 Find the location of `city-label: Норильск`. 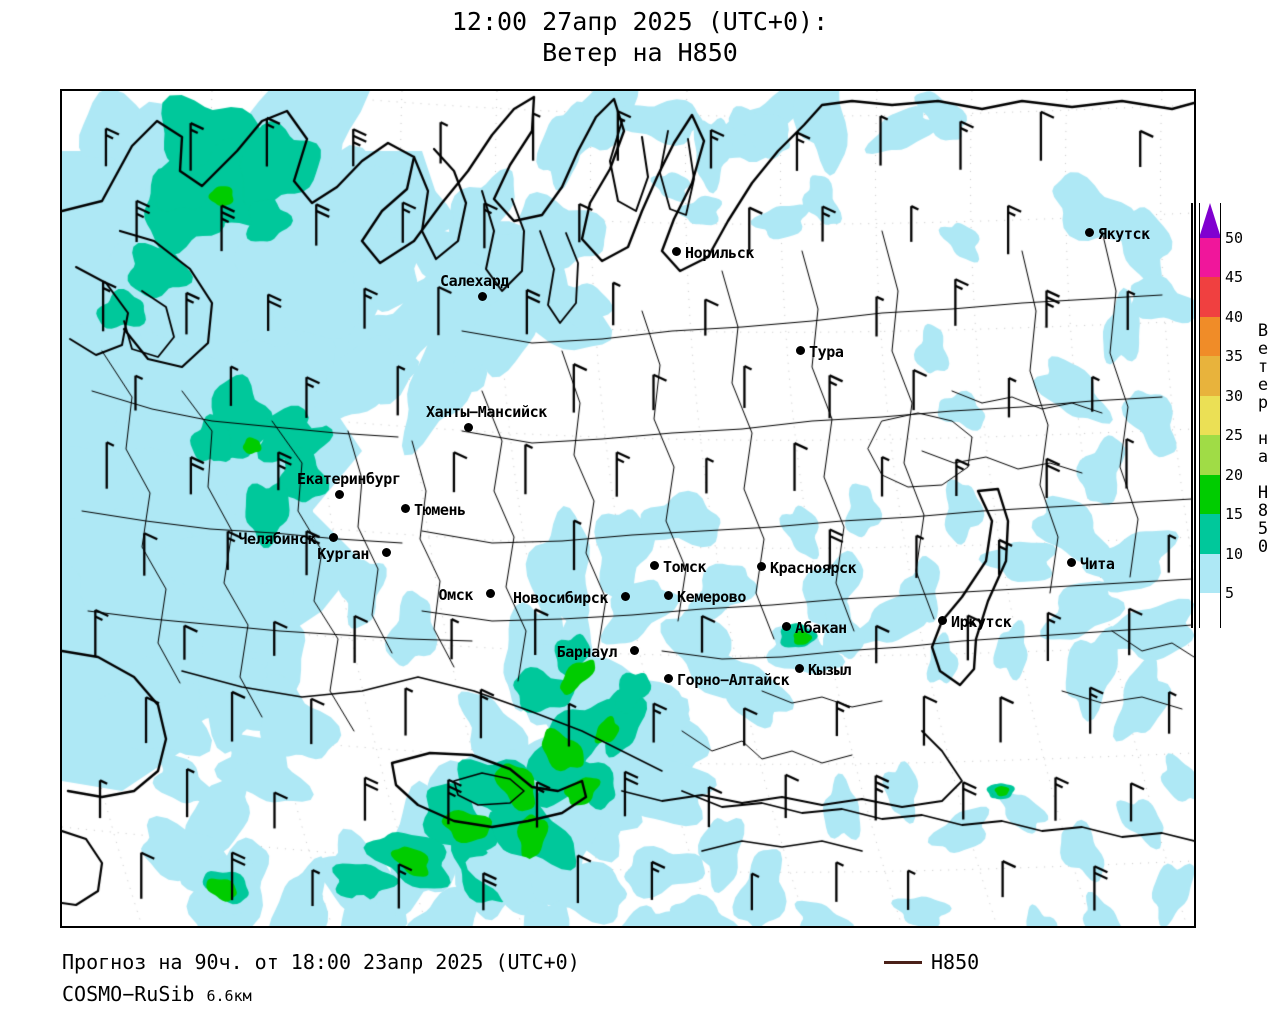

city-label: Норильск is located at coordinates (720, 253).